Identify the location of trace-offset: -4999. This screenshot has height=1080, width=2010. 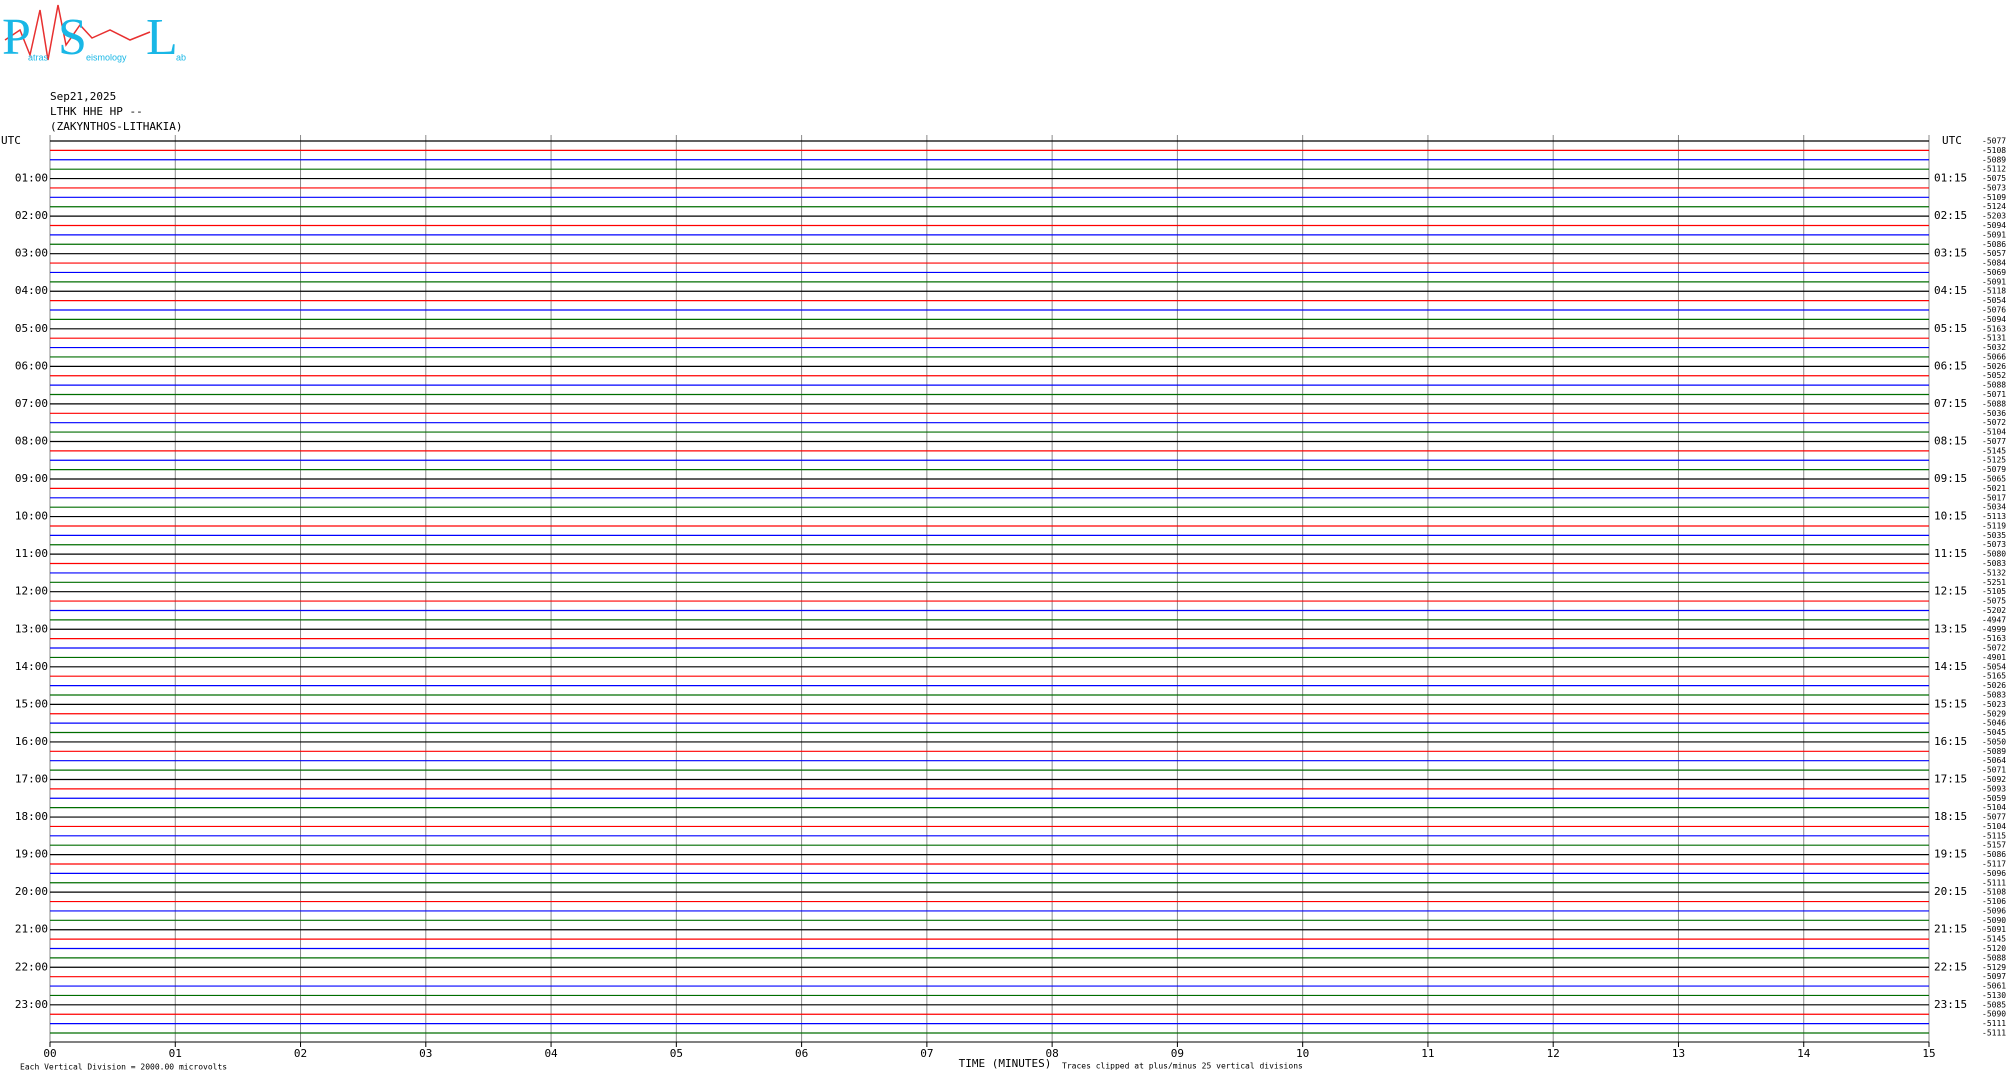
(1994, 629).